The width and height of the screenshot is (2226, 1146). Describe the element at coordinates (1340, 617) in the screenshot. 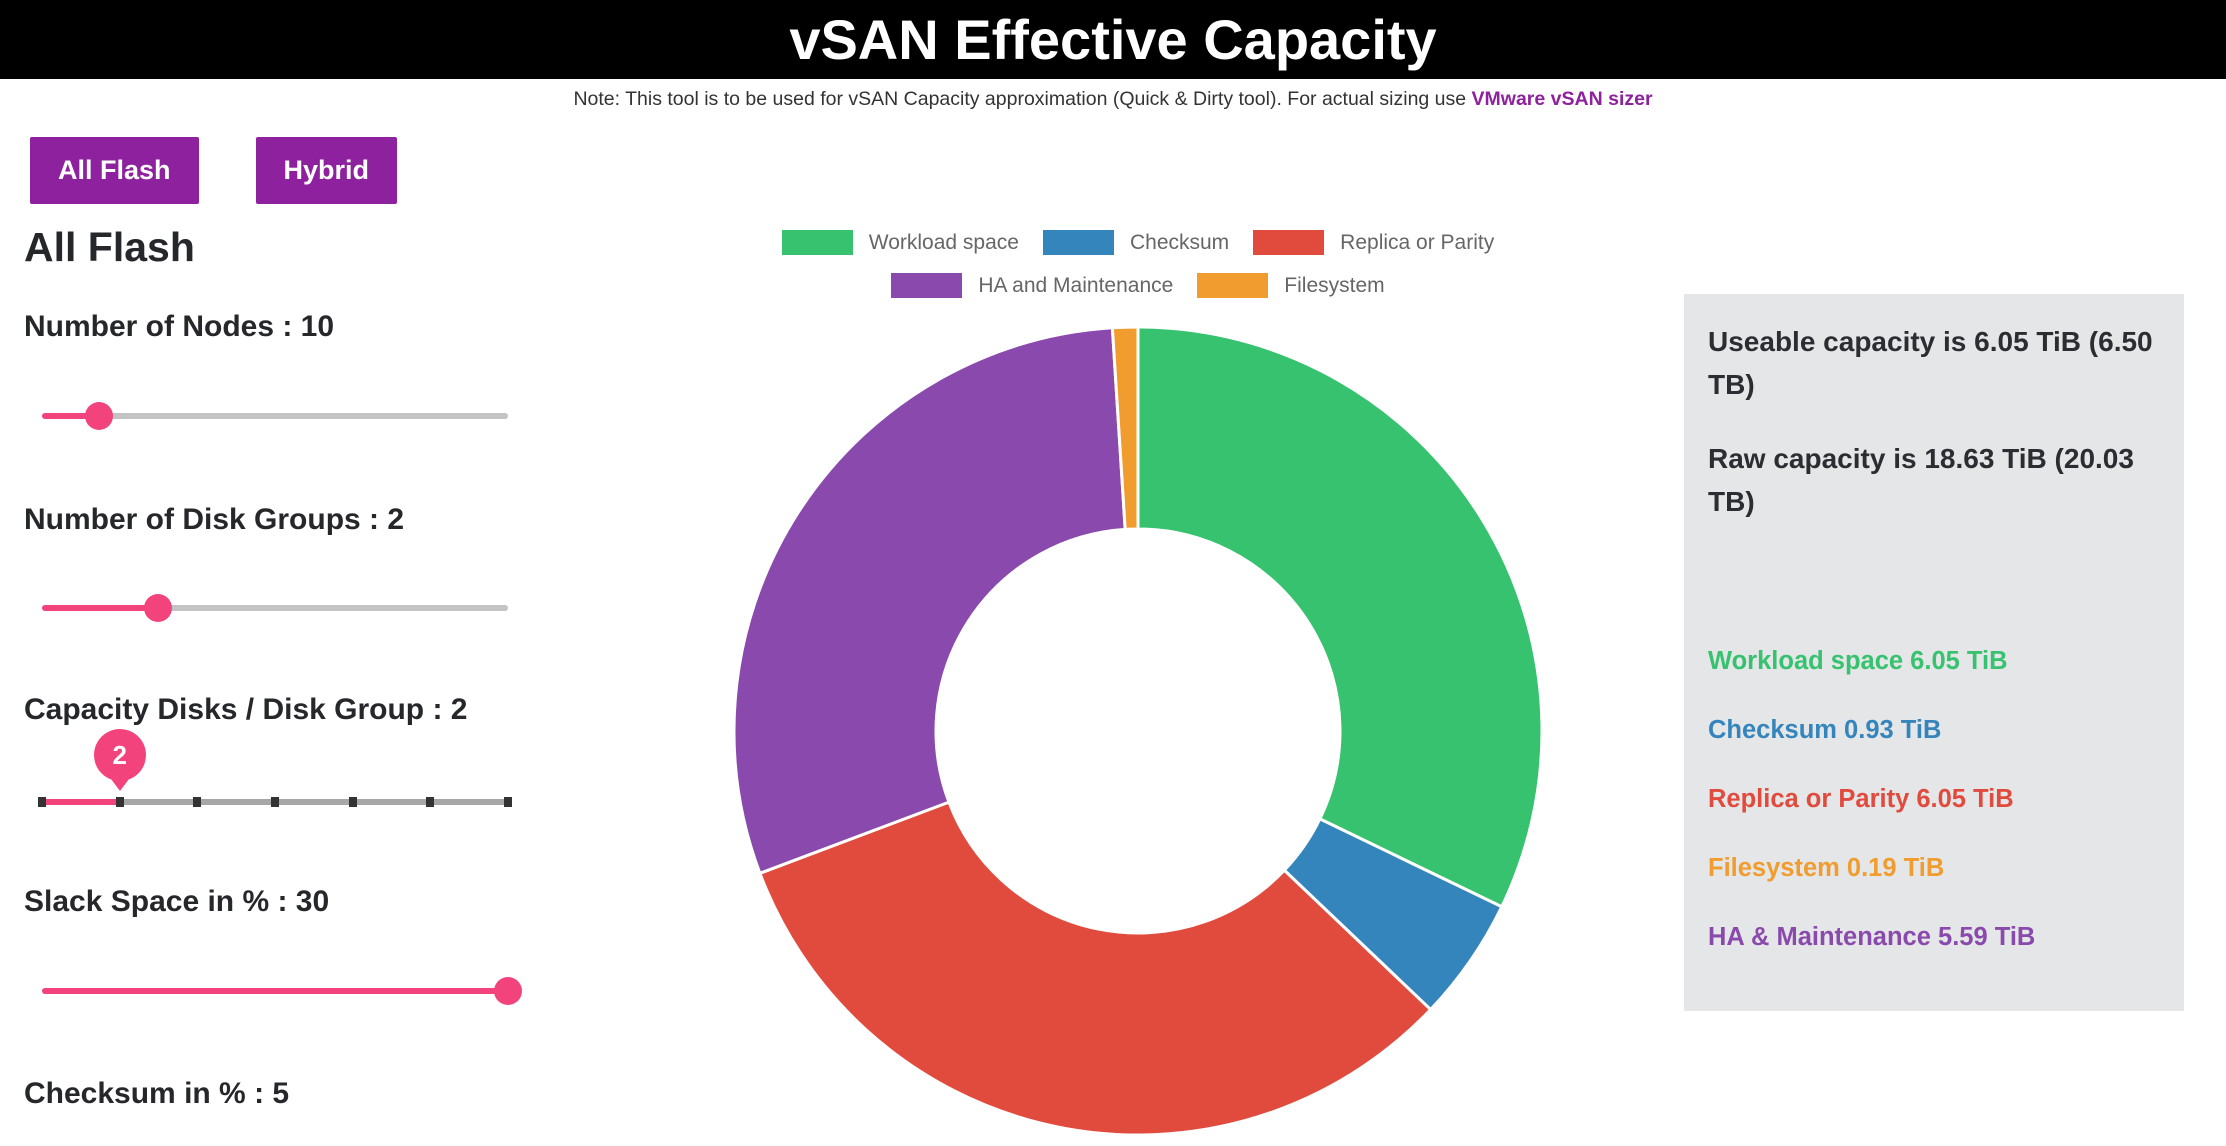

I see `donut-slice-workload-space` at that location.